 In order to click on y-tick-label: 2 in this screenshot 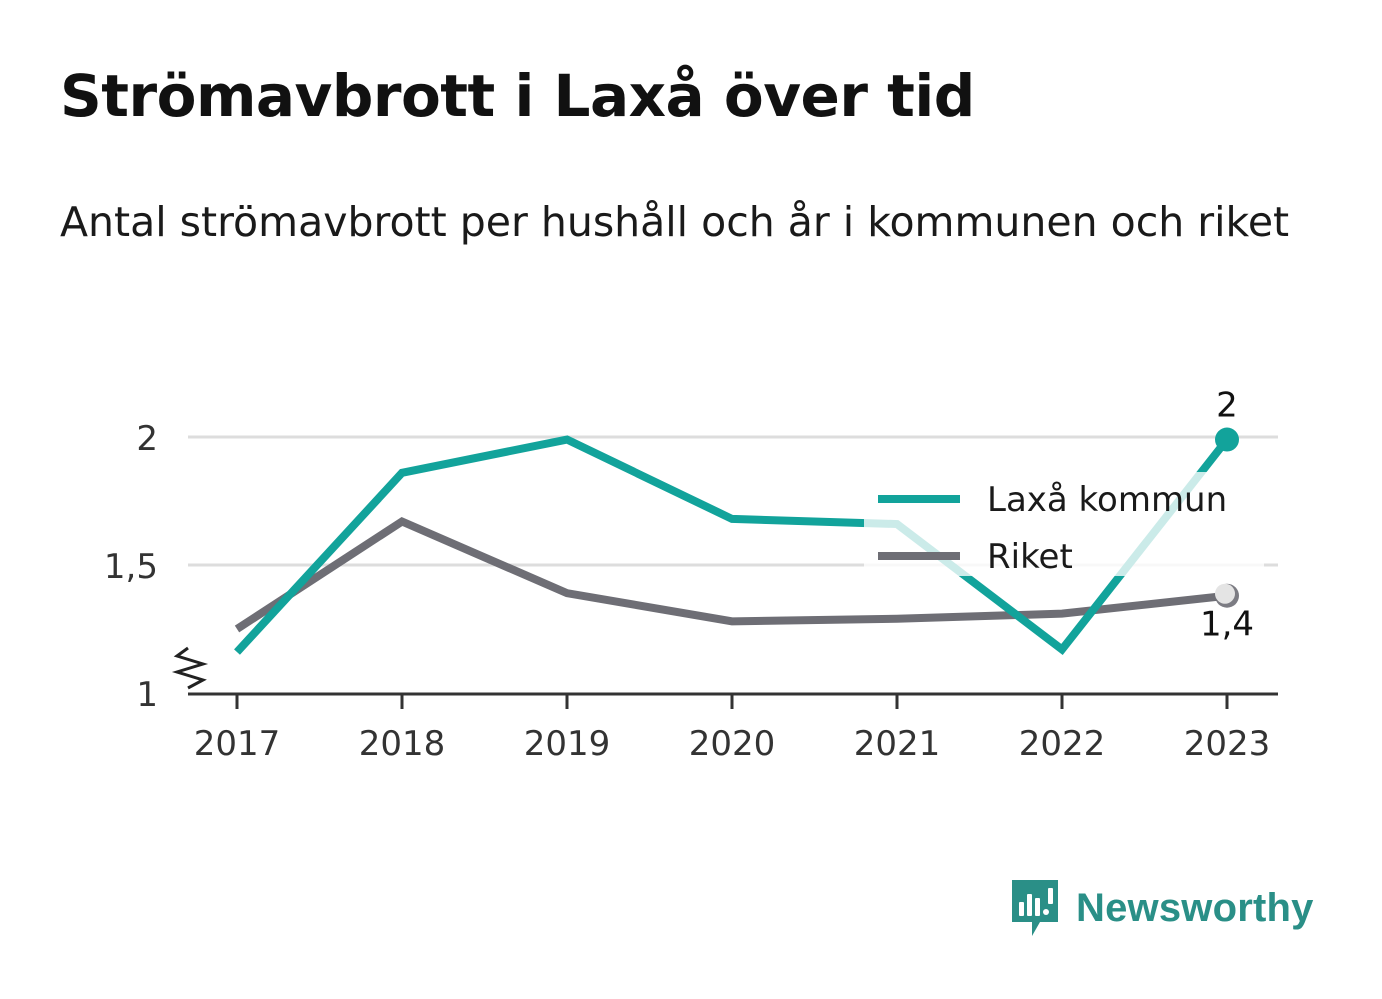, I will do `click(147, 439)`.